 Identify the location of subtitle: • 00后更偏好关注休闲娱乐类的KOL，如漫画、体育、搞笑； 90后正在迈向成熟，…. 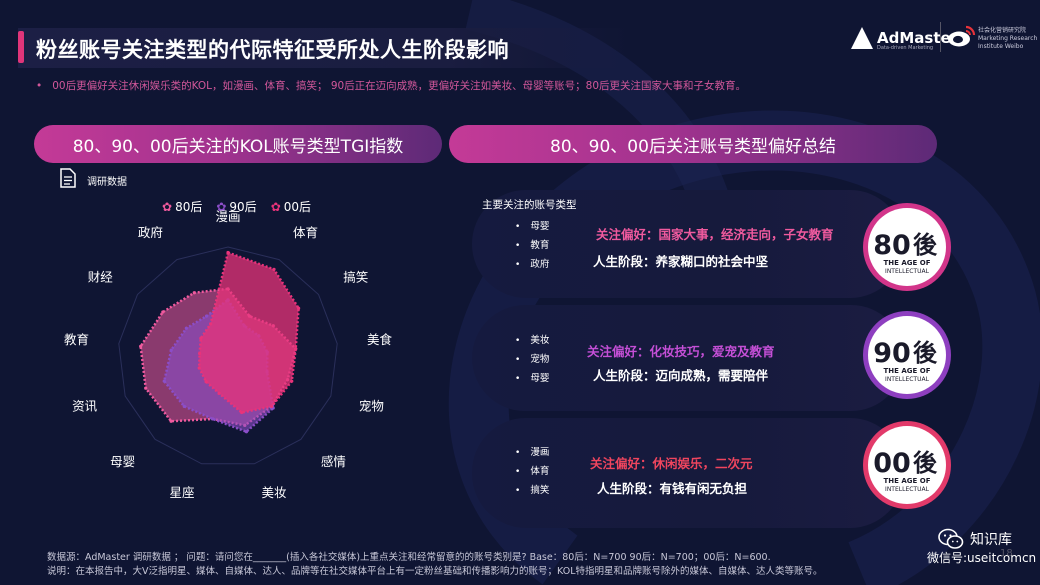
(391, 85).